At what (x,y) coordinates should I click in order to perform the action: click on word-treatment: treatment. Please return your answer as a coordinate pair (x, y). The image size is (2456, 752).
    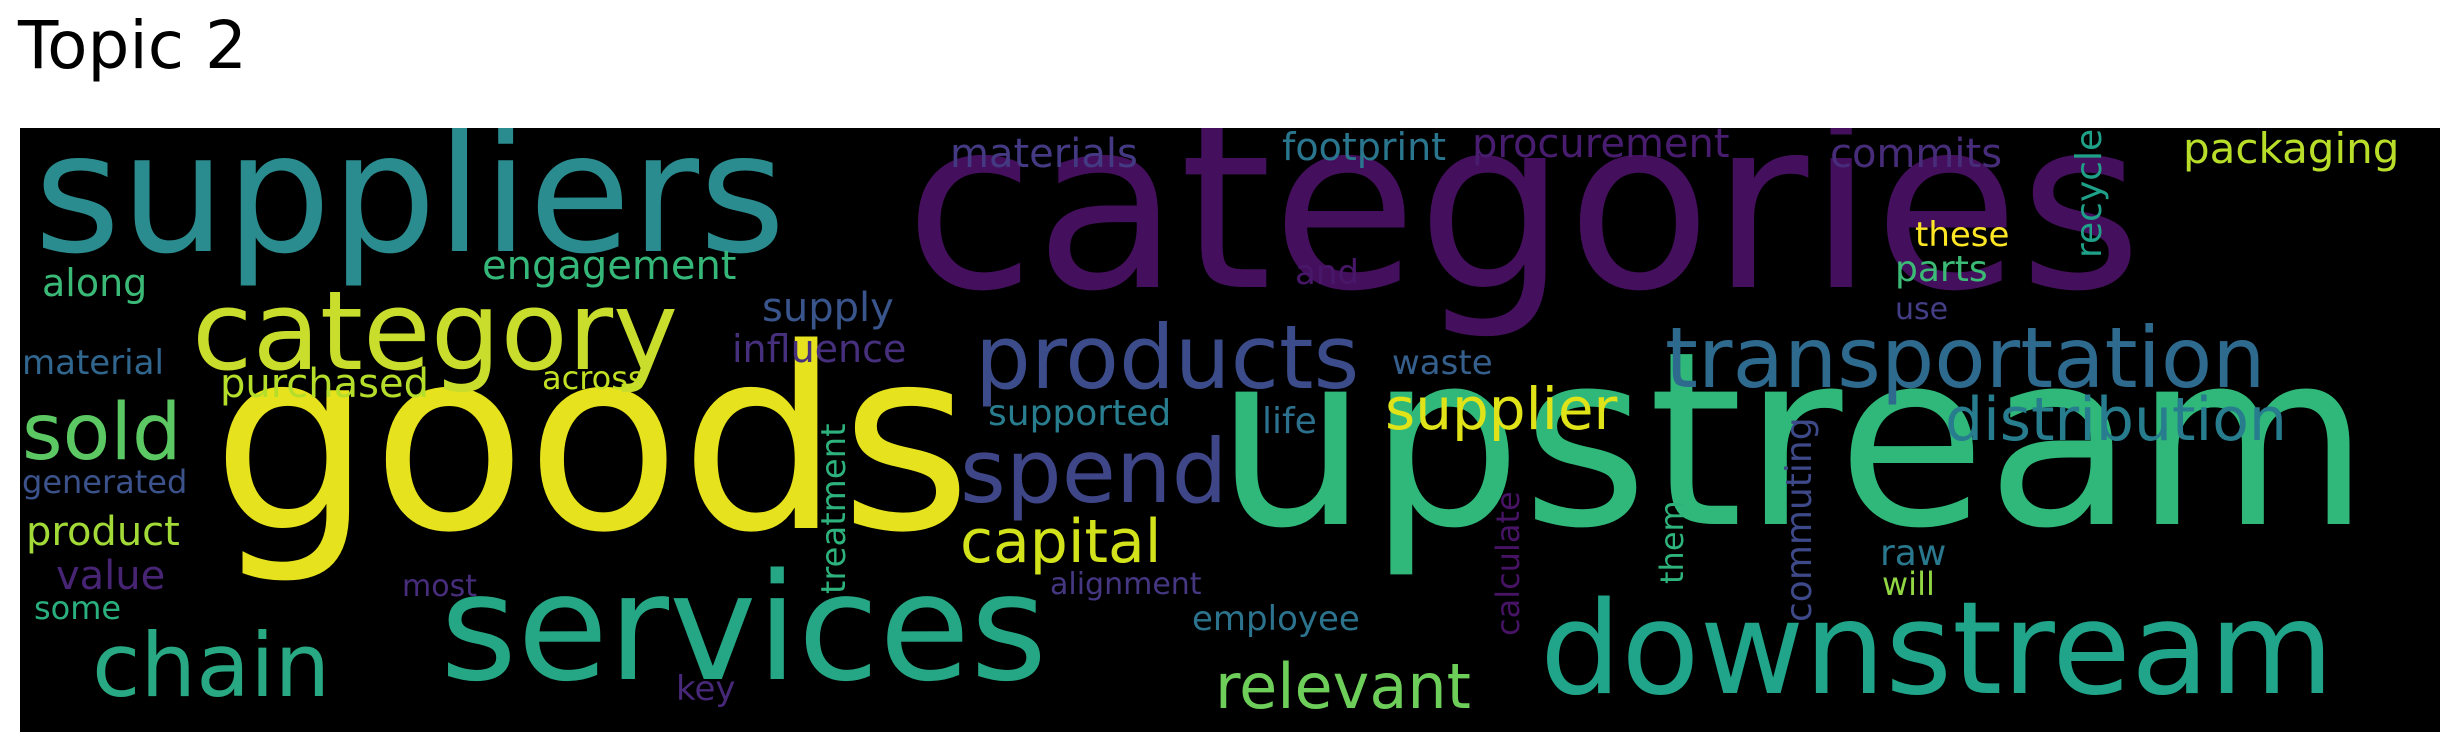
    Looking at the image, I should click on (834, 508).